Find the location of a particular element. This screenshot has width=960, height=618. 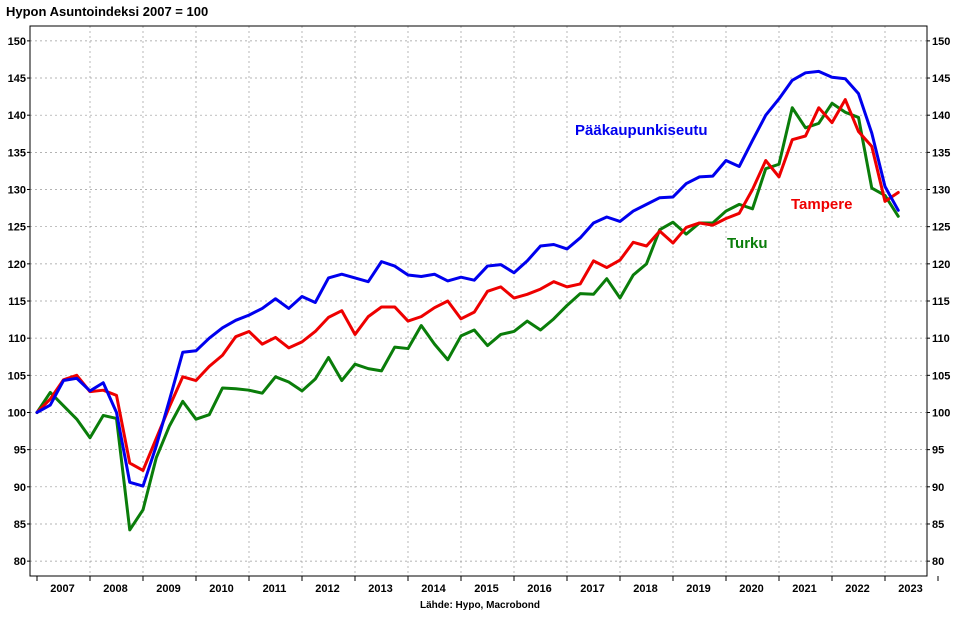

y-tick-label-left: 125 is located at coordinates (17, 228).